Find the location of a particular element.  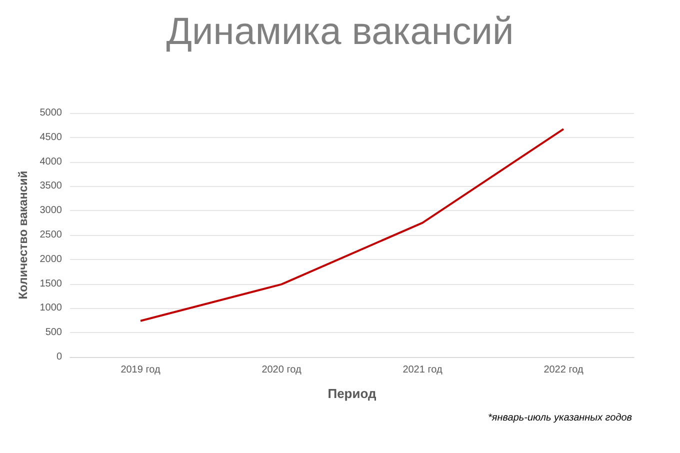

y-tick-label: 3000 is located at coordinates (51, 210).